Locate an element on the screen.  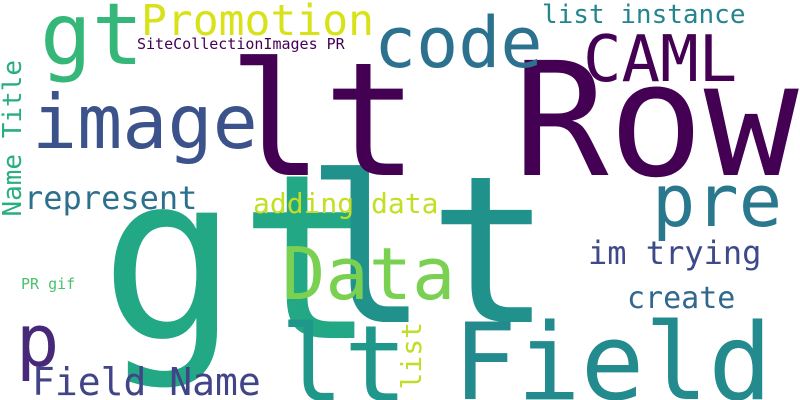
word-image: image is located at coordinates (145, 122).